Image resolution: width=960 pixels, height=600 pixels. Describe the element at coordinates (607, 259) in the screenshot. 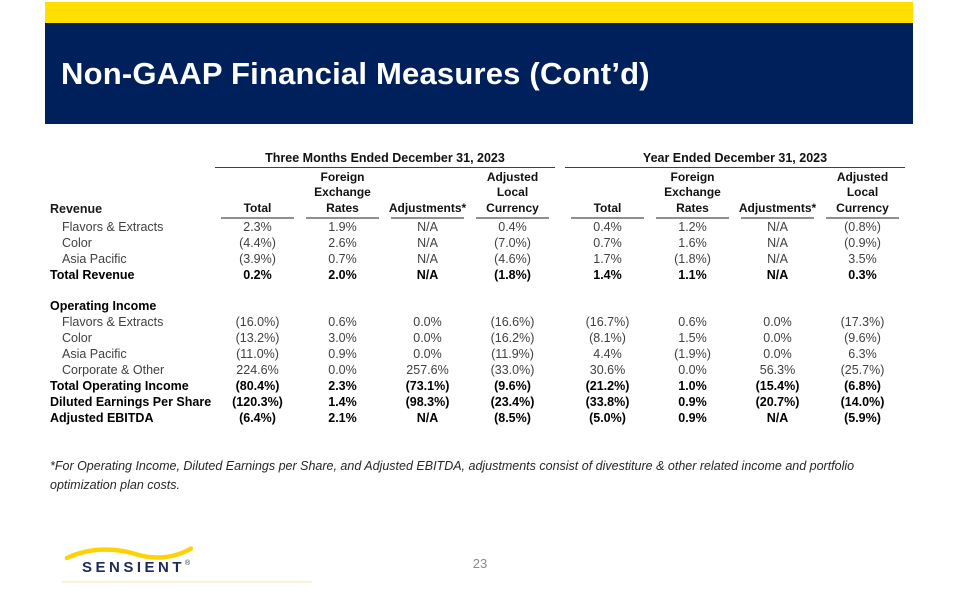

I see `table-cell: 1.7%` at that location.